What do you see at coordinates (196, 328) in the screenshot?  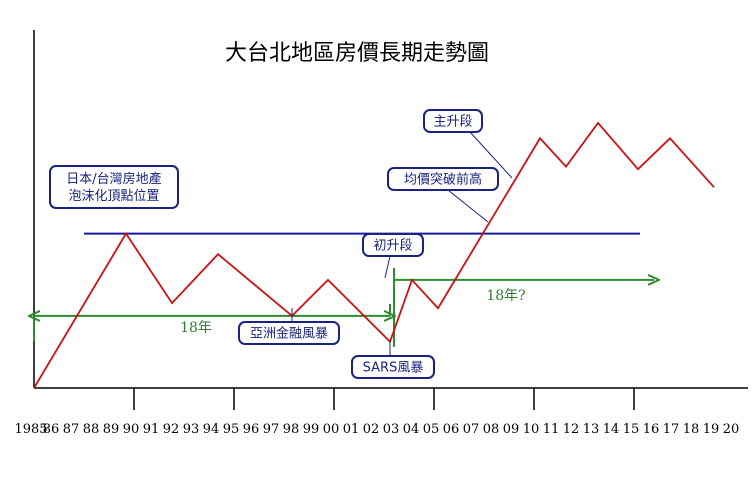 I see `span-label: 18年` at bounding box center [196, 328].